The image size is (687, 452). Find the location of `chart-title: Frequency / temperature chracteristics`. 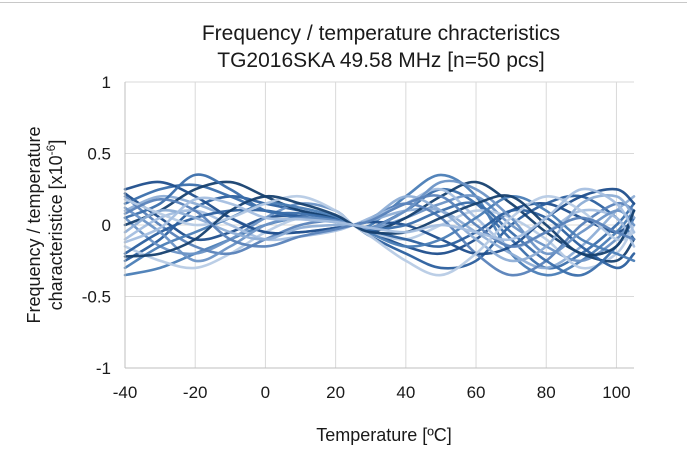

chart-title: Frequency / temperature chracteristics is located at coordinates (381, 33).